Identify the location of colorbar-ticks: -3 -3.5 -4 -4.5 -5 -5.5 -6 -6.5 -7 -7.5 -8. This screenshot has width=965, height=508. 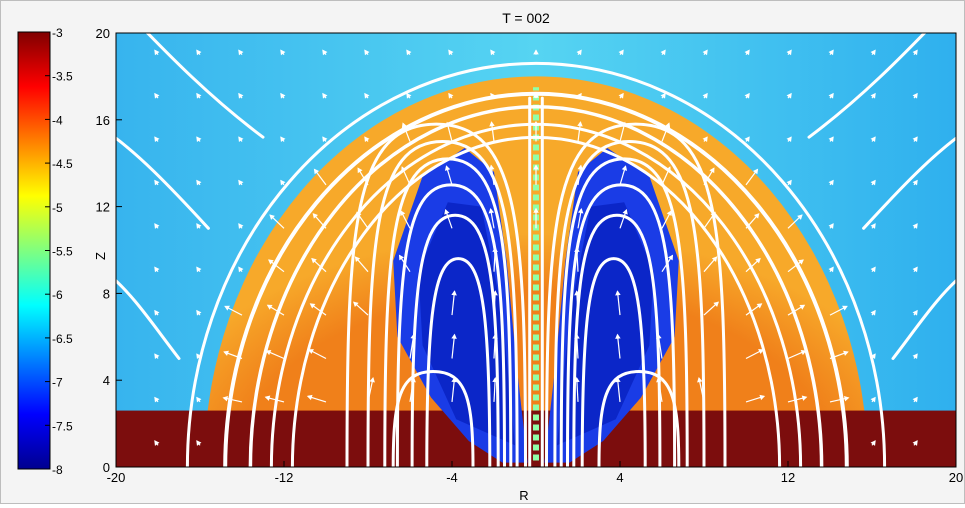
(59, 251).